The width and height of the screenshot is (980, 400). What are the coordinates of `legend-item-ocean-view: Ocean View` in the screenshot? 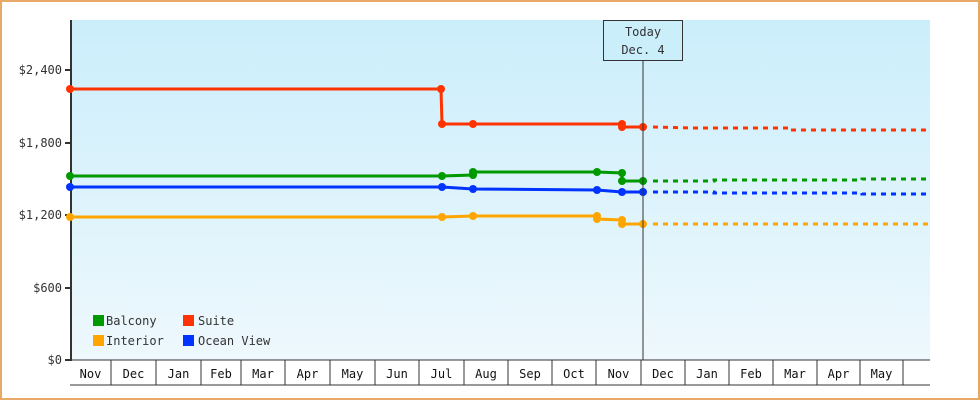 It's located at (227, 341).